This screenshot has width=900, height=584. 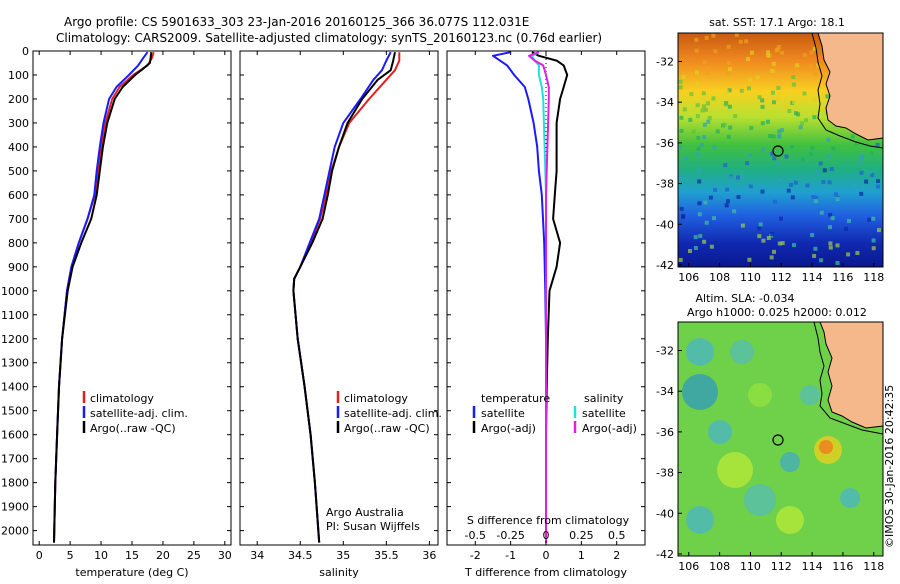 I want to click on sla-argo-location, so click(x=778, y=440).